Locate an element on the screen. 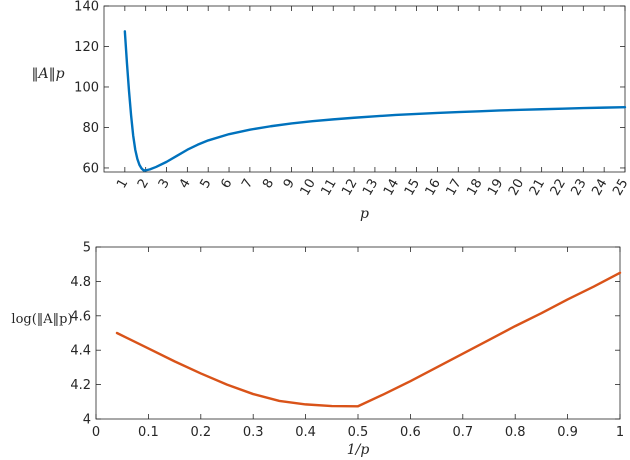 Image resolution: width=630 pixels, height=460 pixels. x-tick-label: 0.1 is located at coordinates (148, 432).